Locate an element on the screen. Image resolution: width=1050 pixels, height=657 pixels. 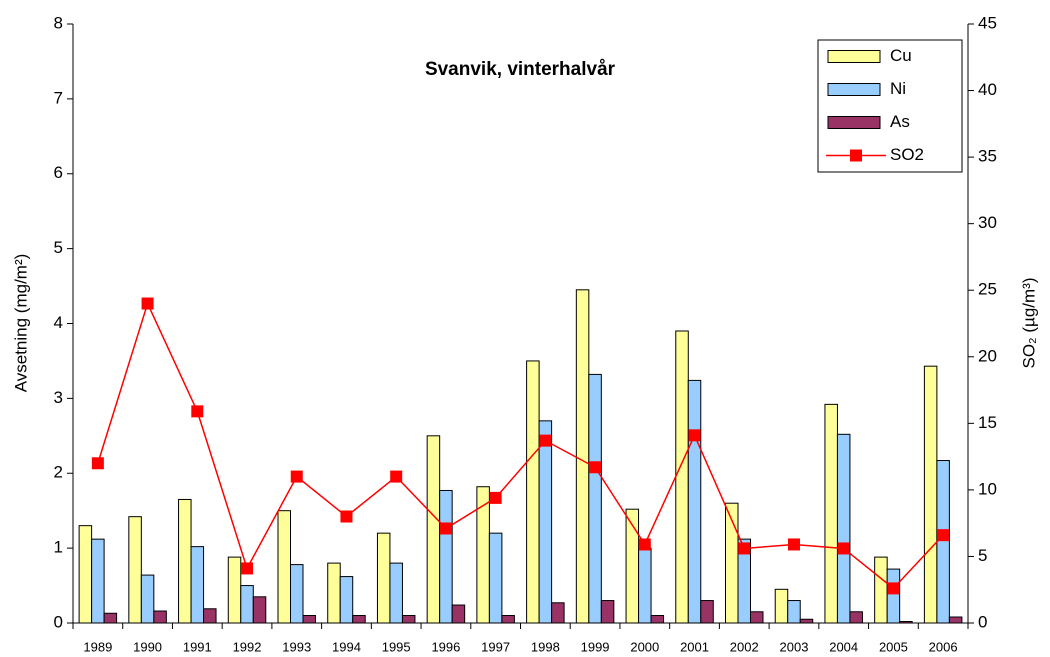
x-tick-label: 1999 is located at coordinates (595, 646).